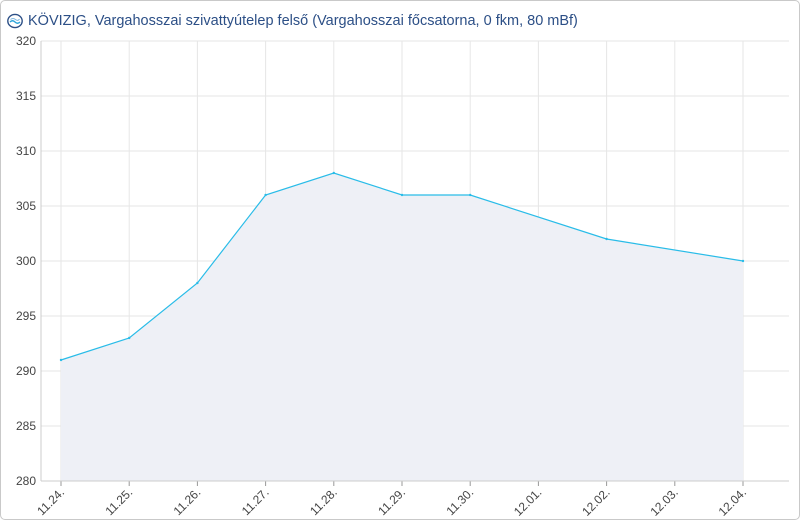 This screenshot has width=800, height=520. What do you see at coordinates (527, 501) in the screenshot?
I see `x-tick-label: 12.01.` at bounding box center [527, 501].